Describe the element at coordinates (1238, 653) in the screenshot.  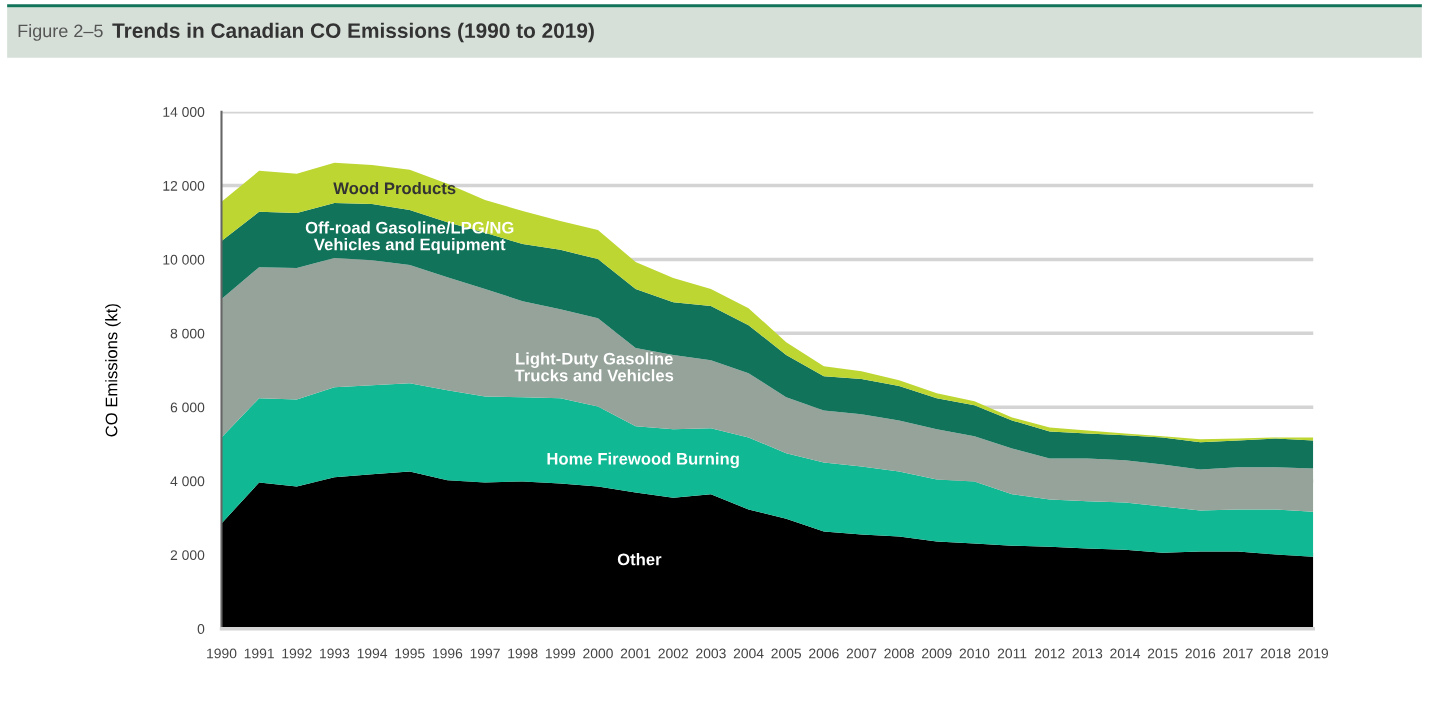
I see `x-tick-label: 2017` at that location.